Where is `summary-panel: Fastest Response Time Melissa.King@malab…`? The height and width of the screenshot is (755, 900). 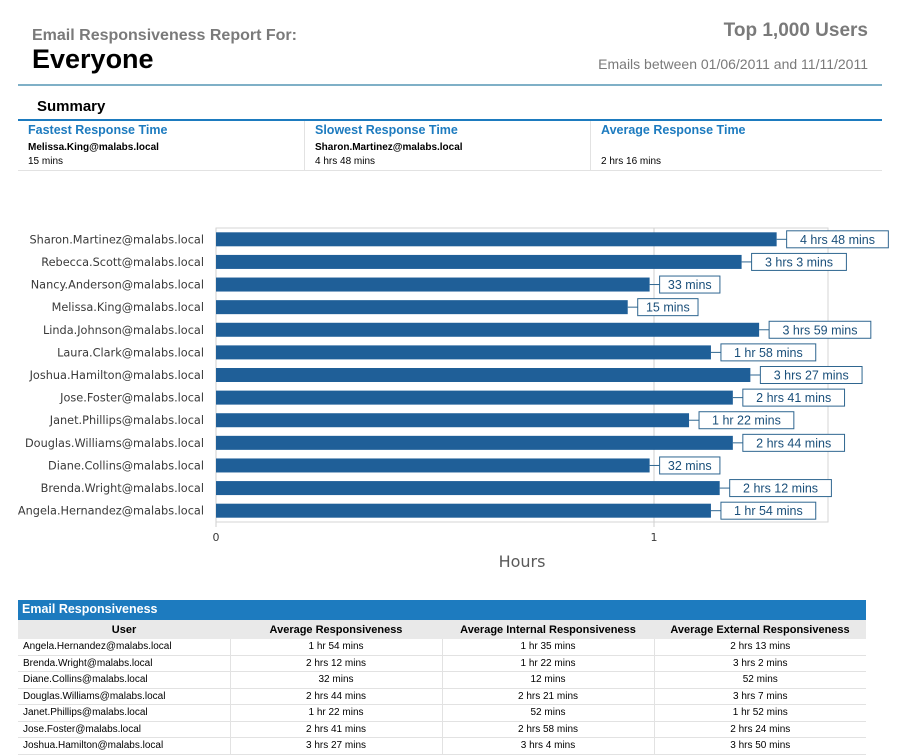
summary-panel: Fastest Response Time Melissa.King@malab… is located at coordinates (450, 145).